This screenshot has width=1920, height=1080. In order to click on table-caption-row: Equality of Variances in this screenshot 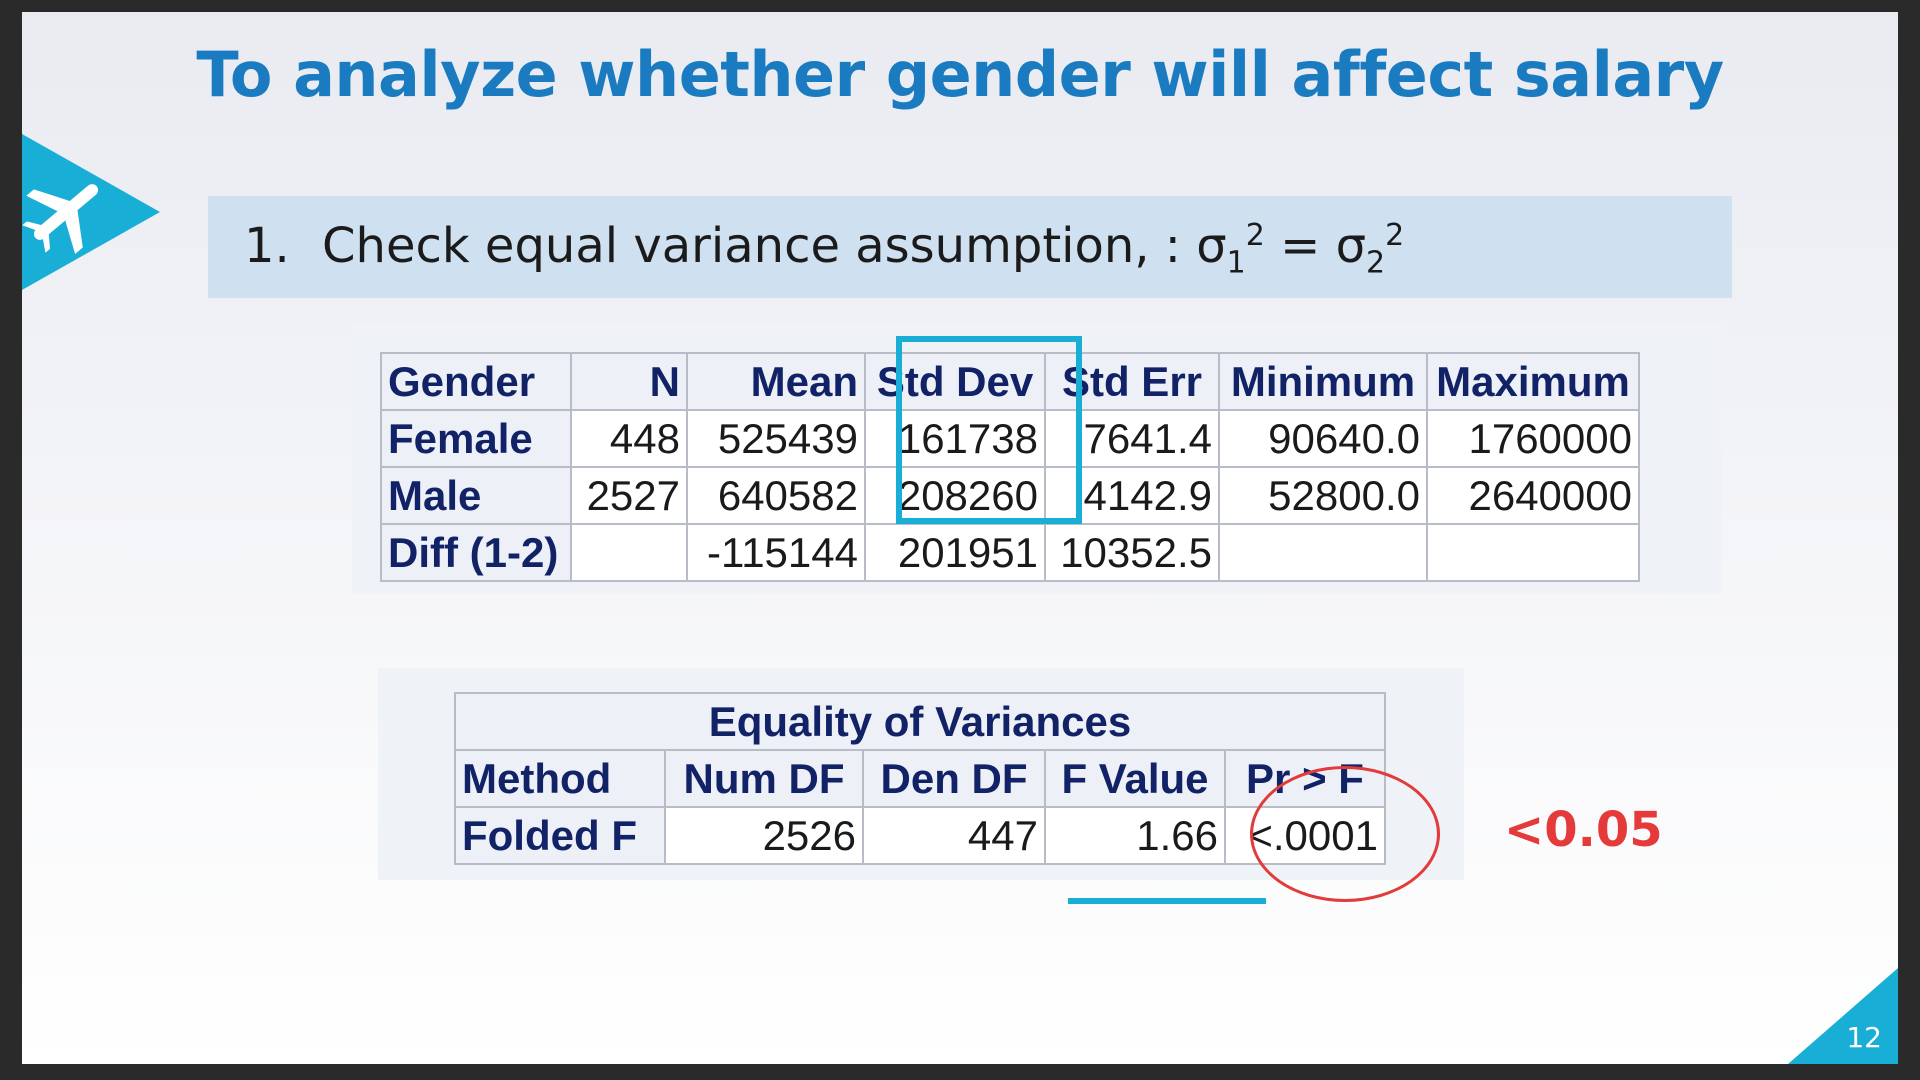, I will do `click(920, 721)`.